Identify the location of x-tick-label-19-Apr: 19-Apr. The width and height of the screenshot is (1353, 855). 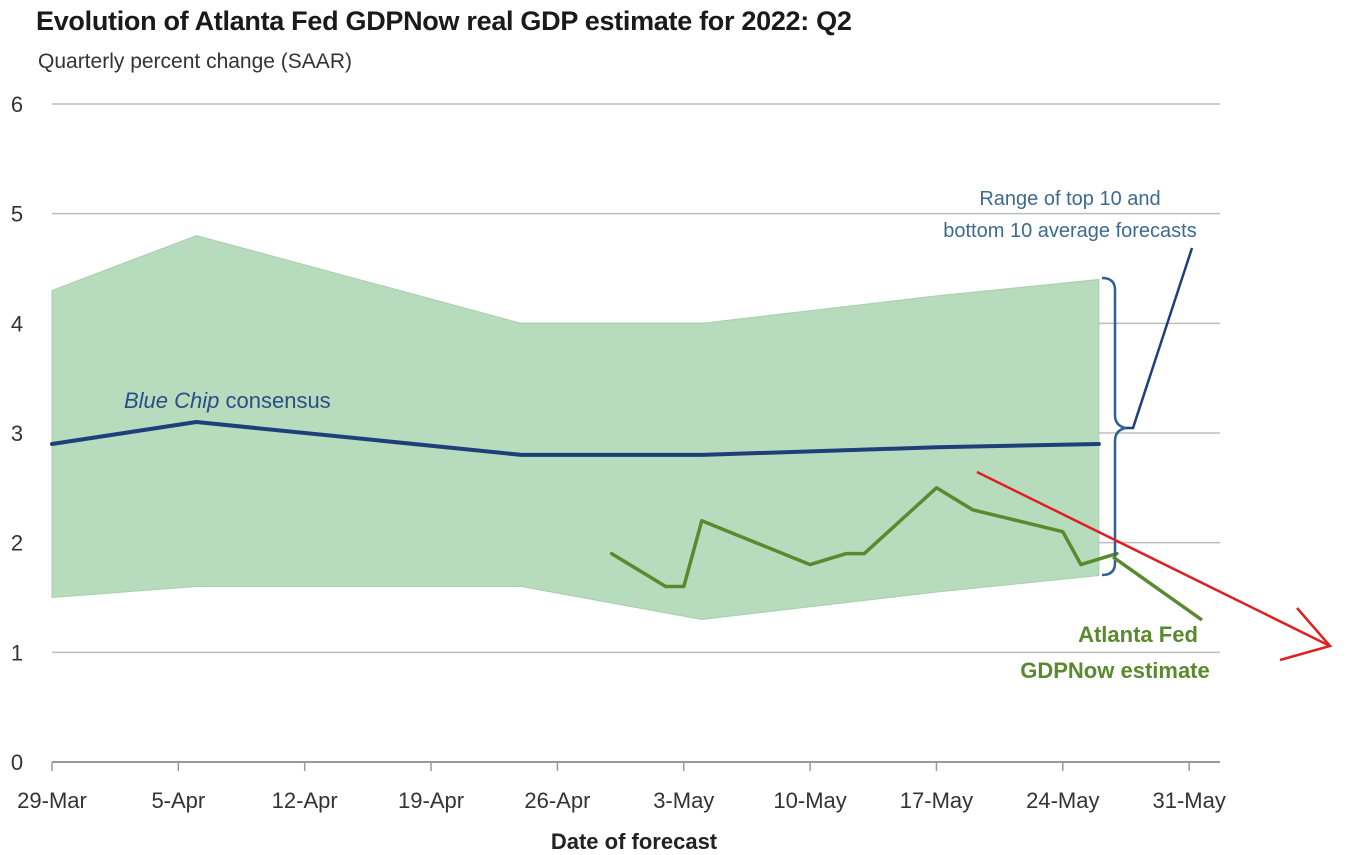
(431, 800).